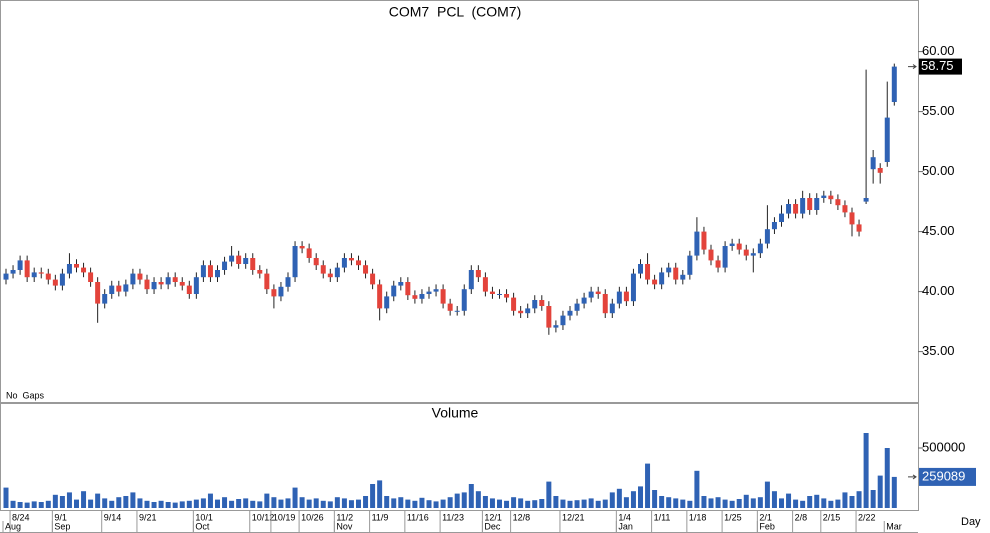 This screenshot has width=990, height=533. What do you see at coordinates (938, 290) in the screenshot?
I see `y-tick-label: 40.00` at bounding box center [938, 290].